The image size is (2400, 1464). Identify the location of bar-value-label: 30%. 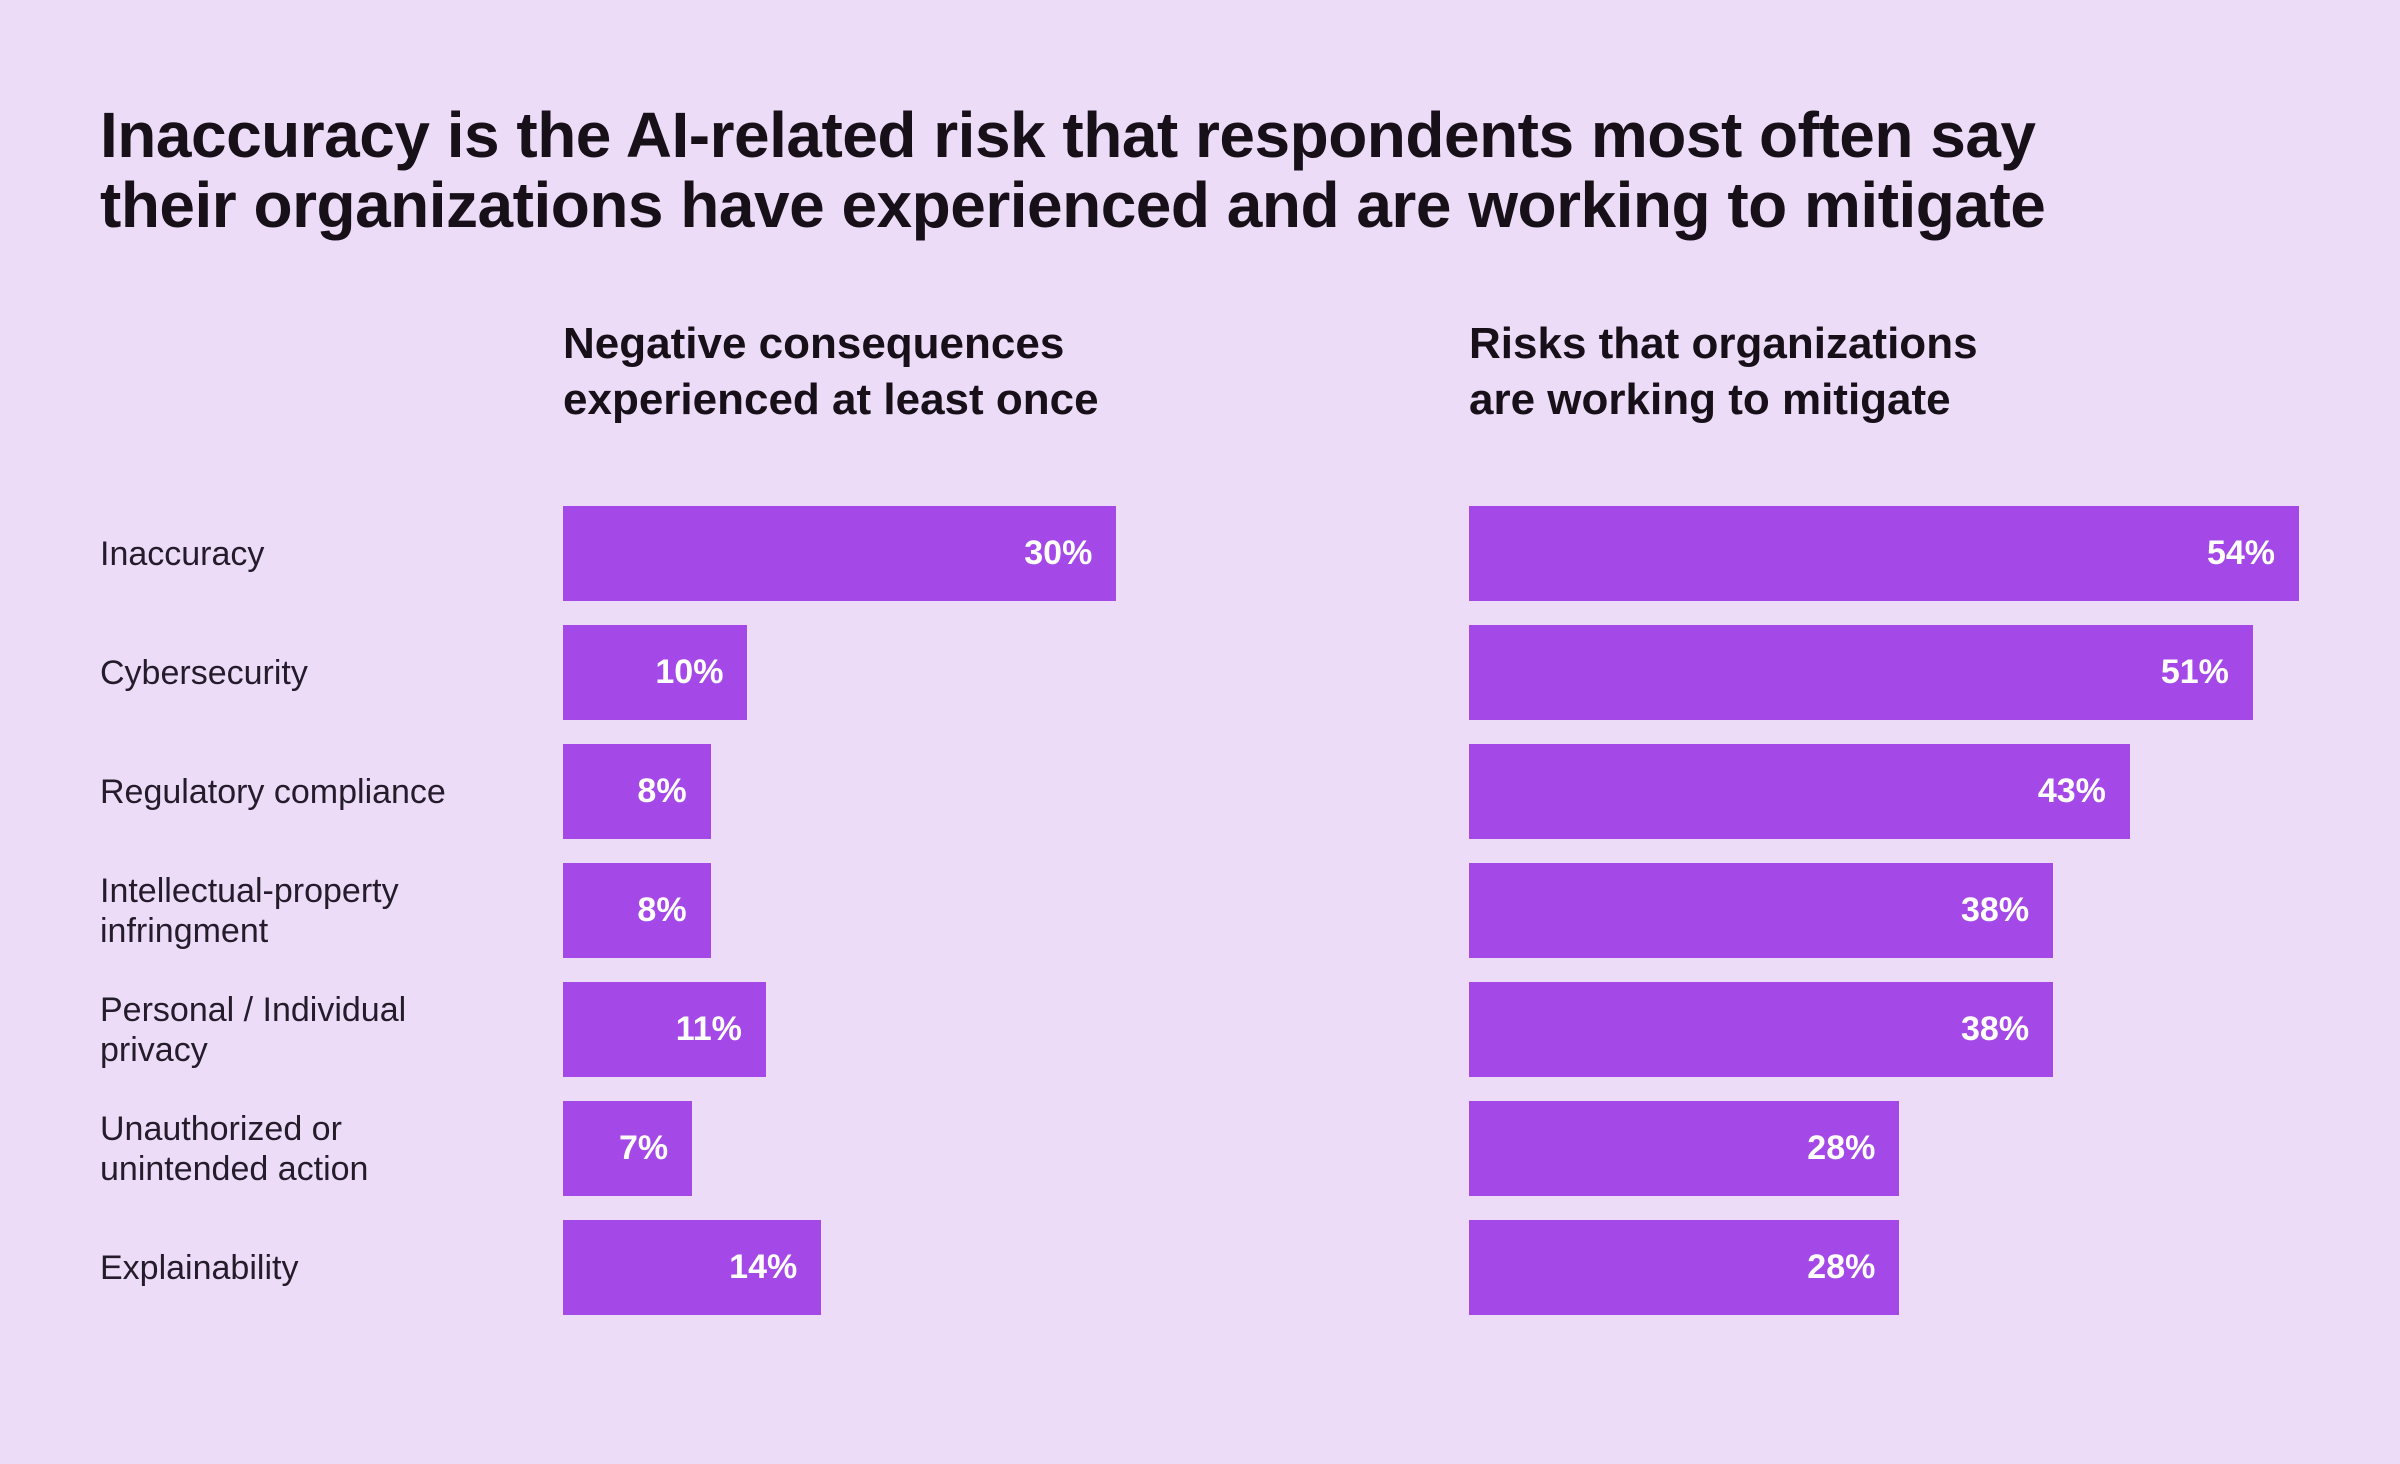
(1058, 553).